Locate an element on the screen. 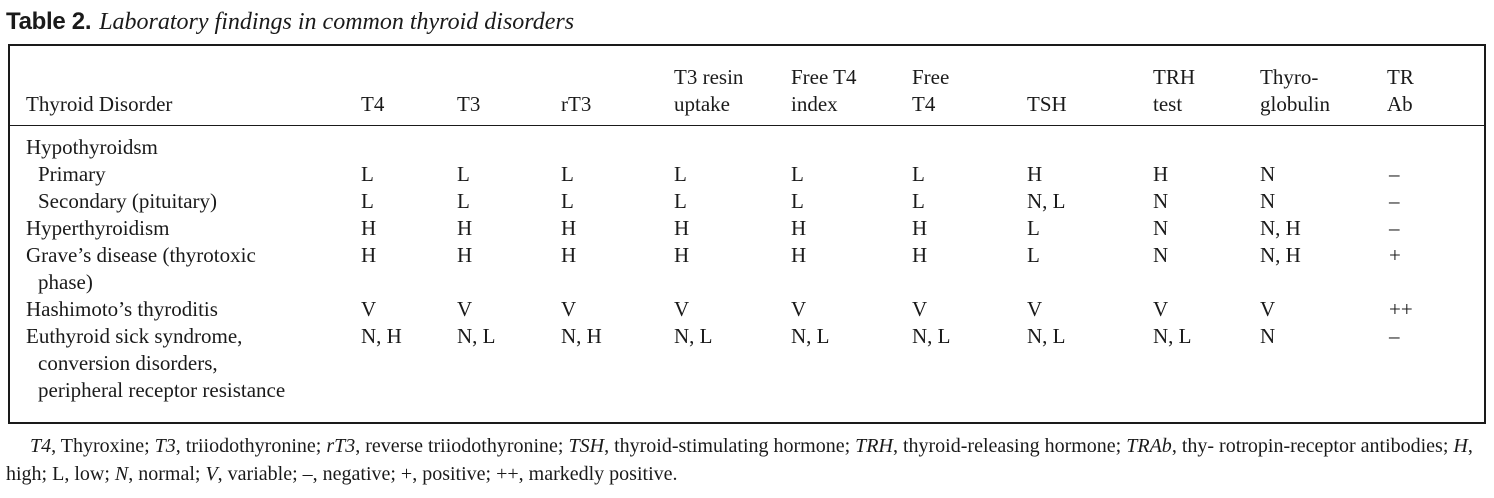  row-label: Secondary (pituitary) is located at coordinates (128, 201).